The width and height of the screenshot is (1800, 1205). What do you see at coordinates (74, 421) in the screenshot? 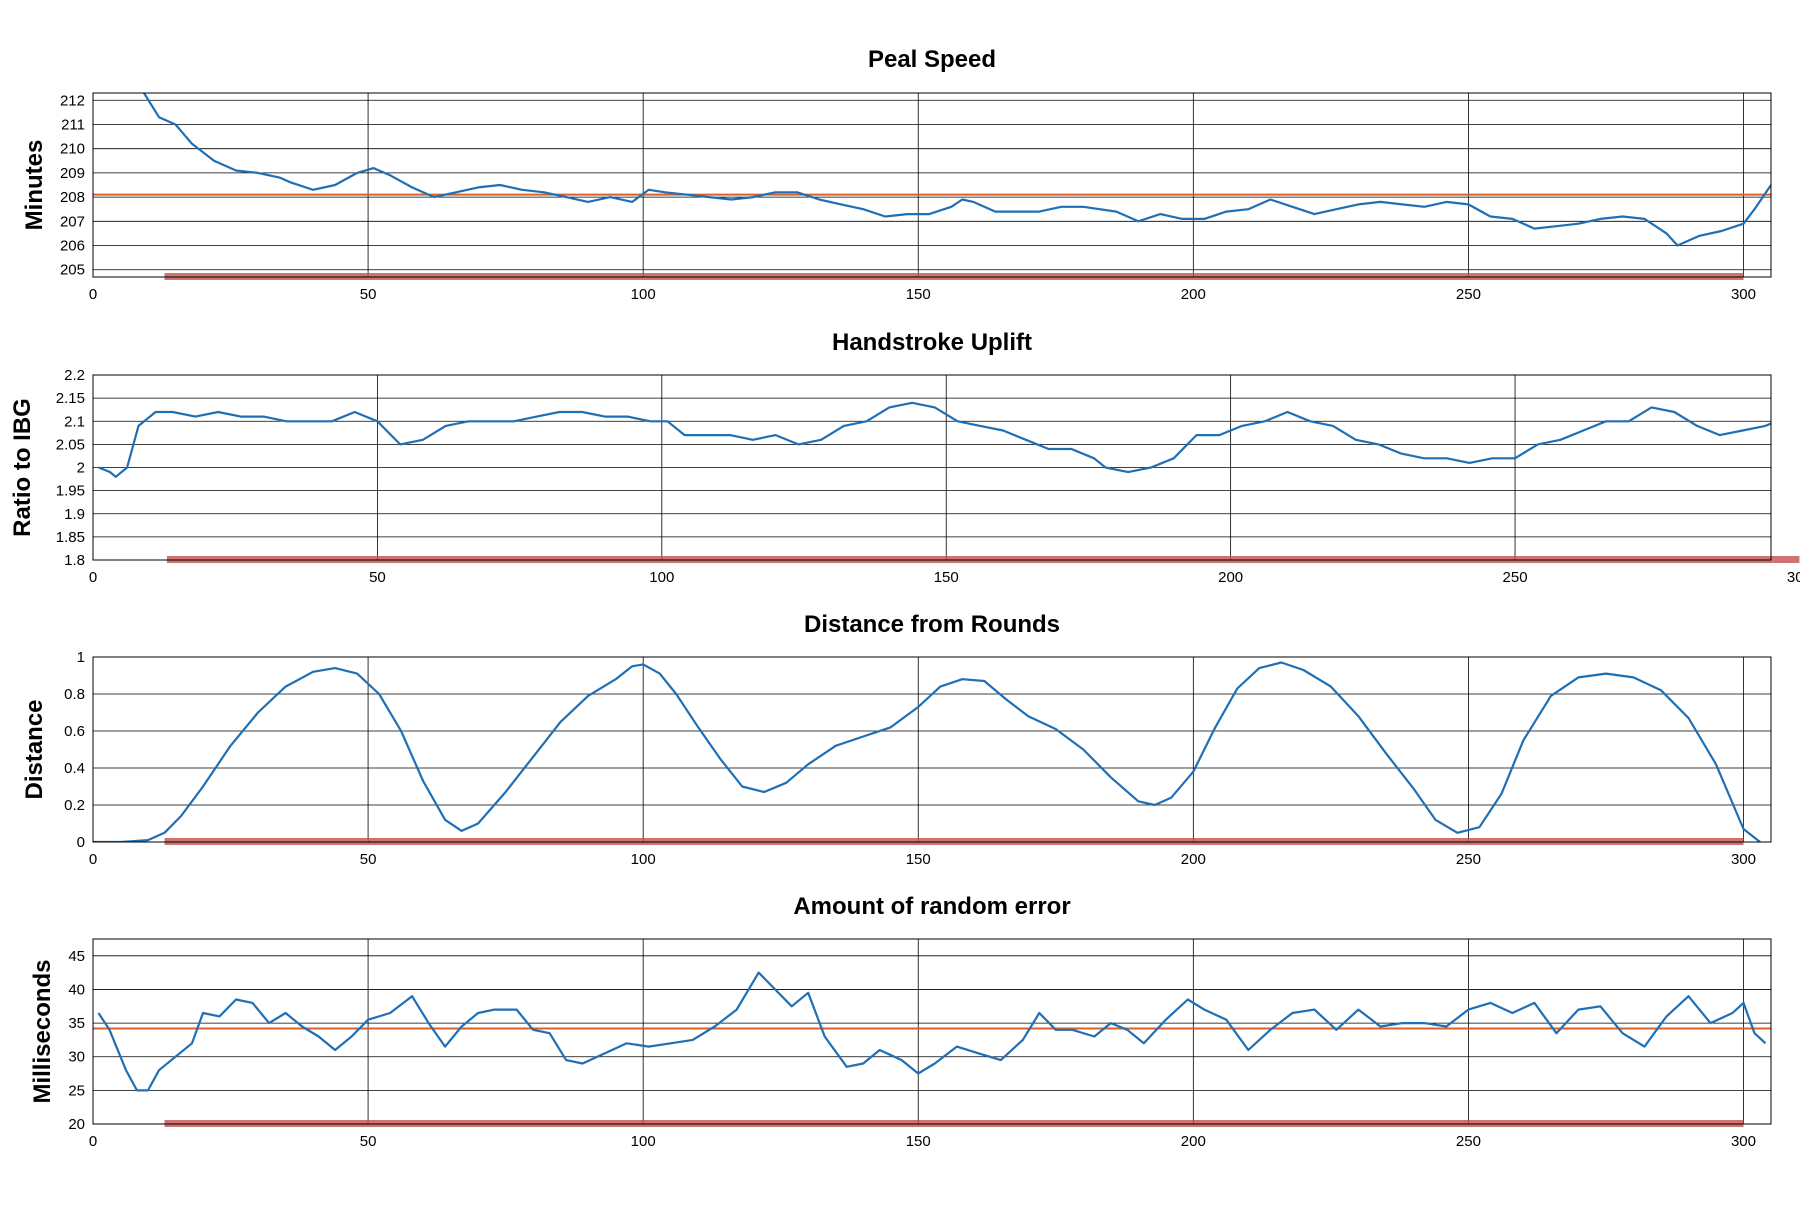
I see `y-tick-label: 2.1` at bounding box center [74, 421].